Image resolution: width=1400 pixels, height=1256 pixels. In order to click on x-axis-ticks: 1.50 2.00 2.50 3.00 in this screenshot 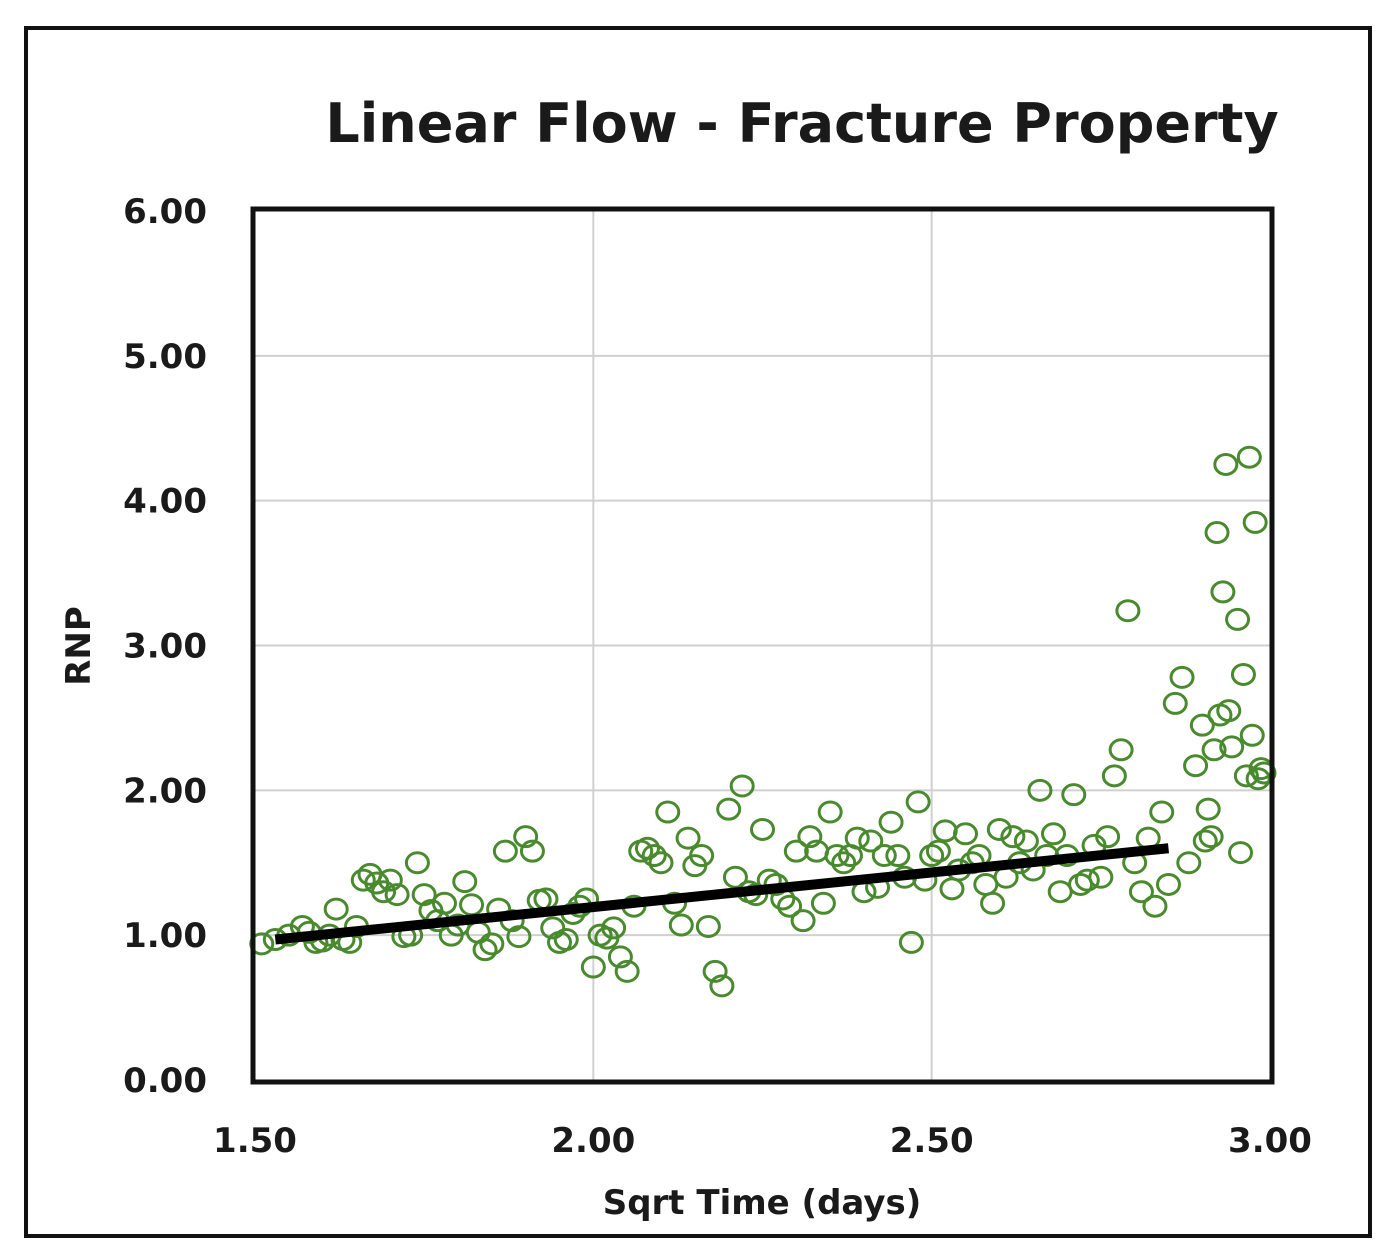, I will do `click(762, 1141)`.